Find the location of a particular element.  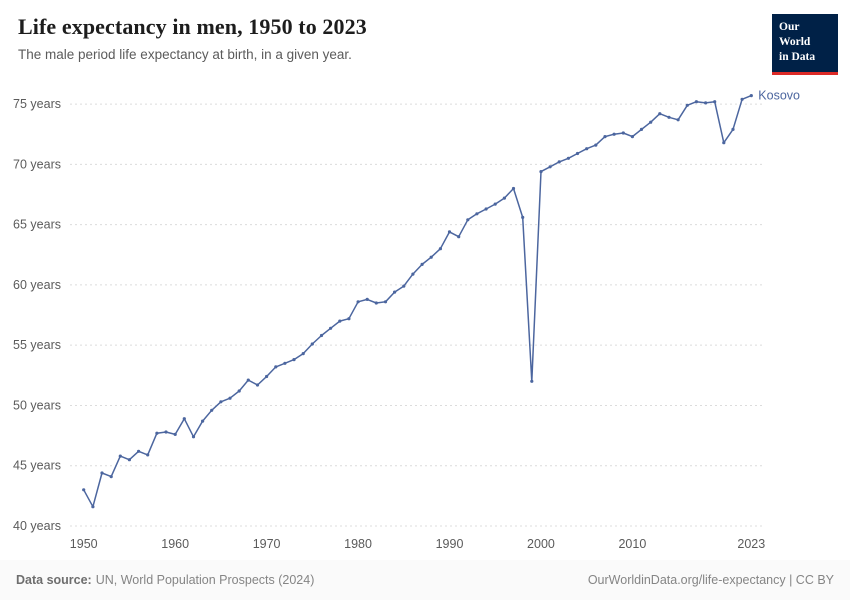

data-source-label: Data source: is located at coordinates (54, 580).